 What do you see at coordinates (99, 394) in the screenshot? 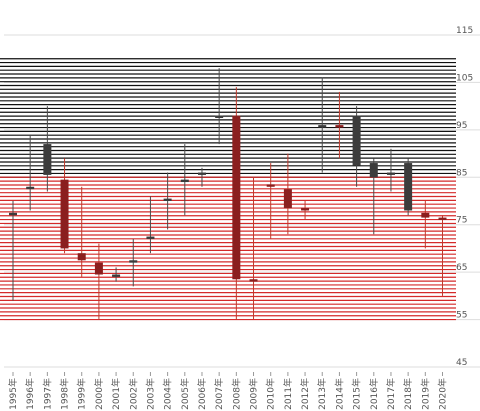
I see `x-tick-label-2000年: 2000年` at bounding box center [99, 394].